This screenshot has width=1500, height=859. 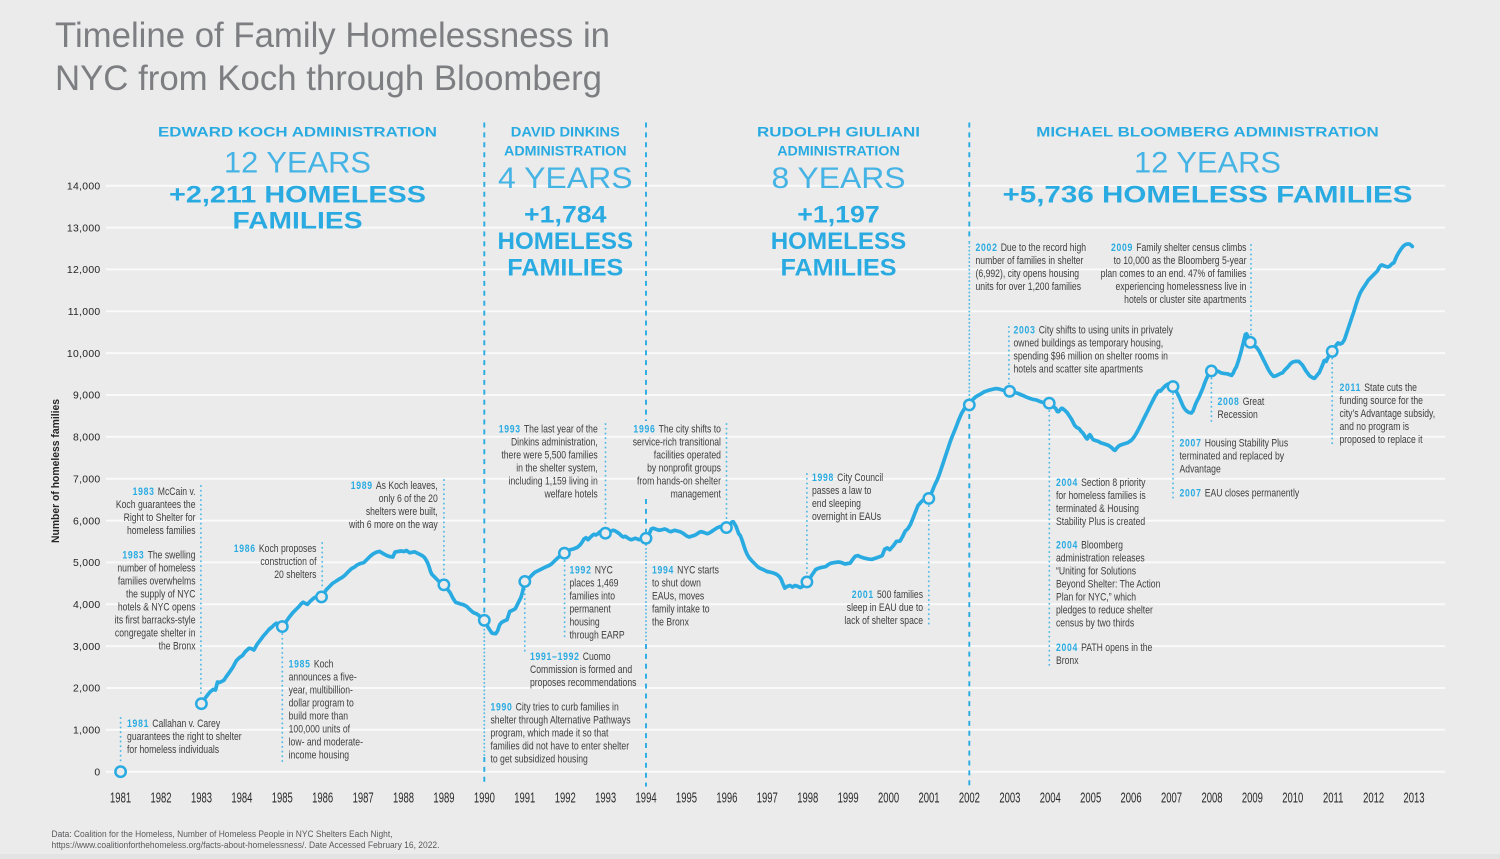 What do you see at coordinates (1050, 798) in the screenshot?
I see `svg-text: 2004` at bounding box center [1050, 798].